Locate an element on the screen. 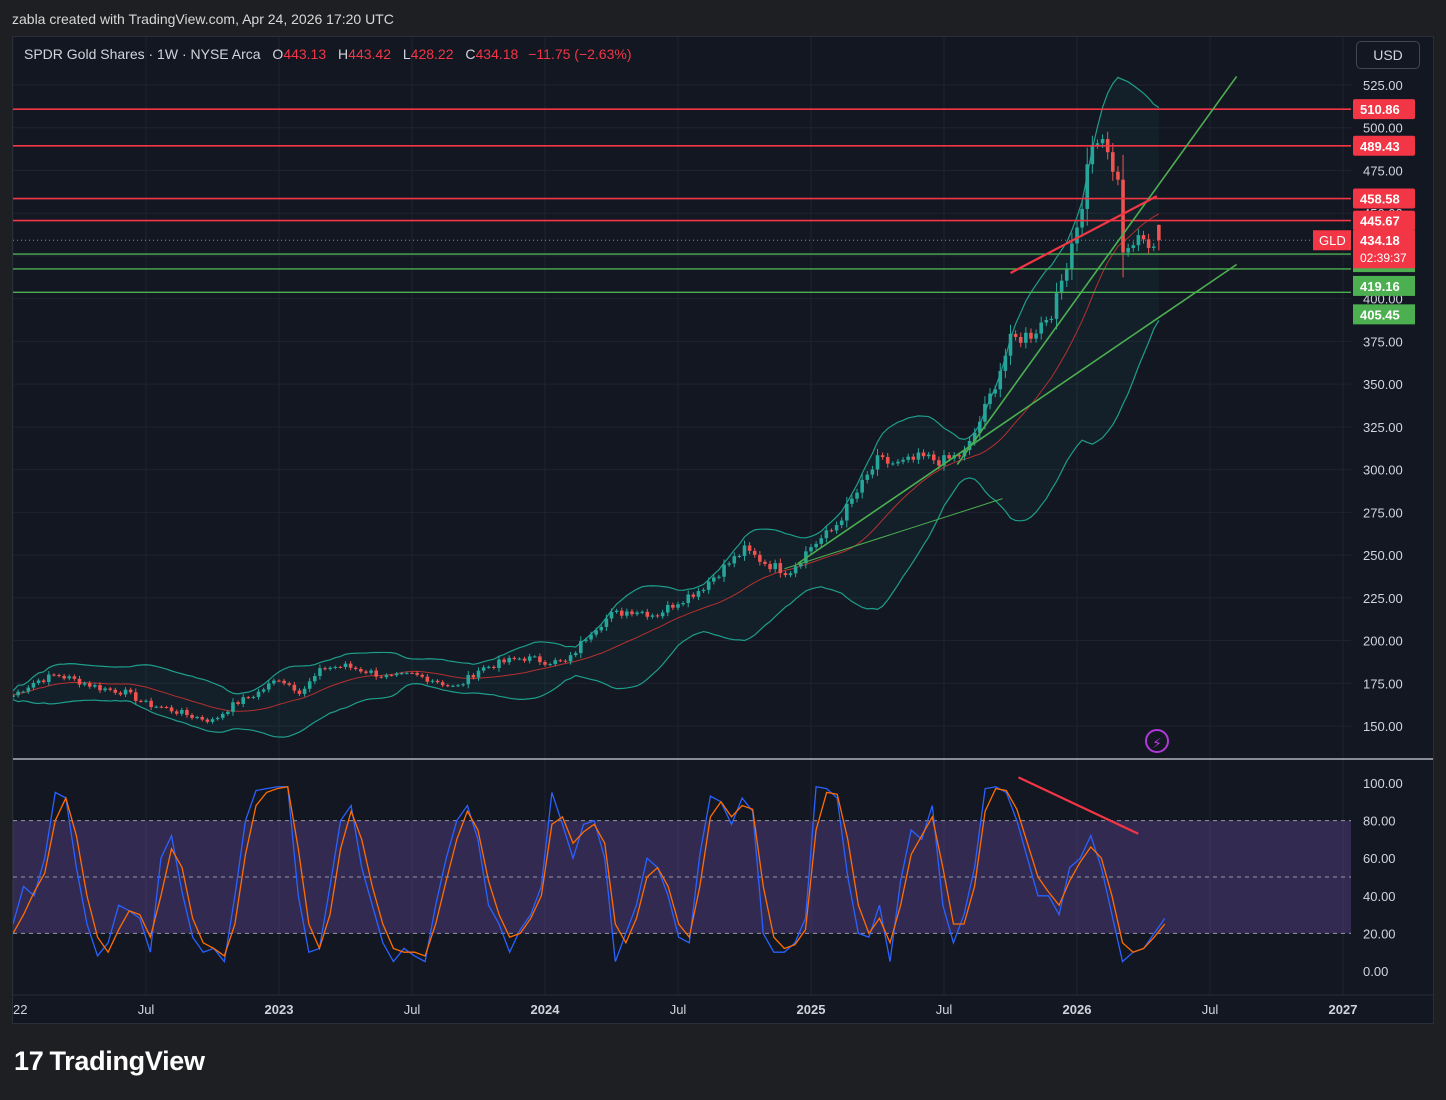 Image resolution: width=1446 pixels, height=1100 pixels. last-price-value: 434.18 is located at coordinates (1380, 240).